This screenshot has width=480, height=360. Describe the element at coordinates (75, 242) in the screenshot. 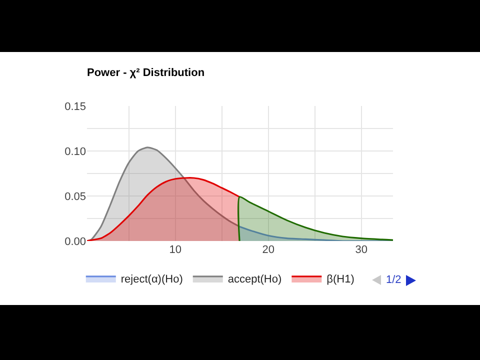

I see `y-tick-label: 0.00` at that location.